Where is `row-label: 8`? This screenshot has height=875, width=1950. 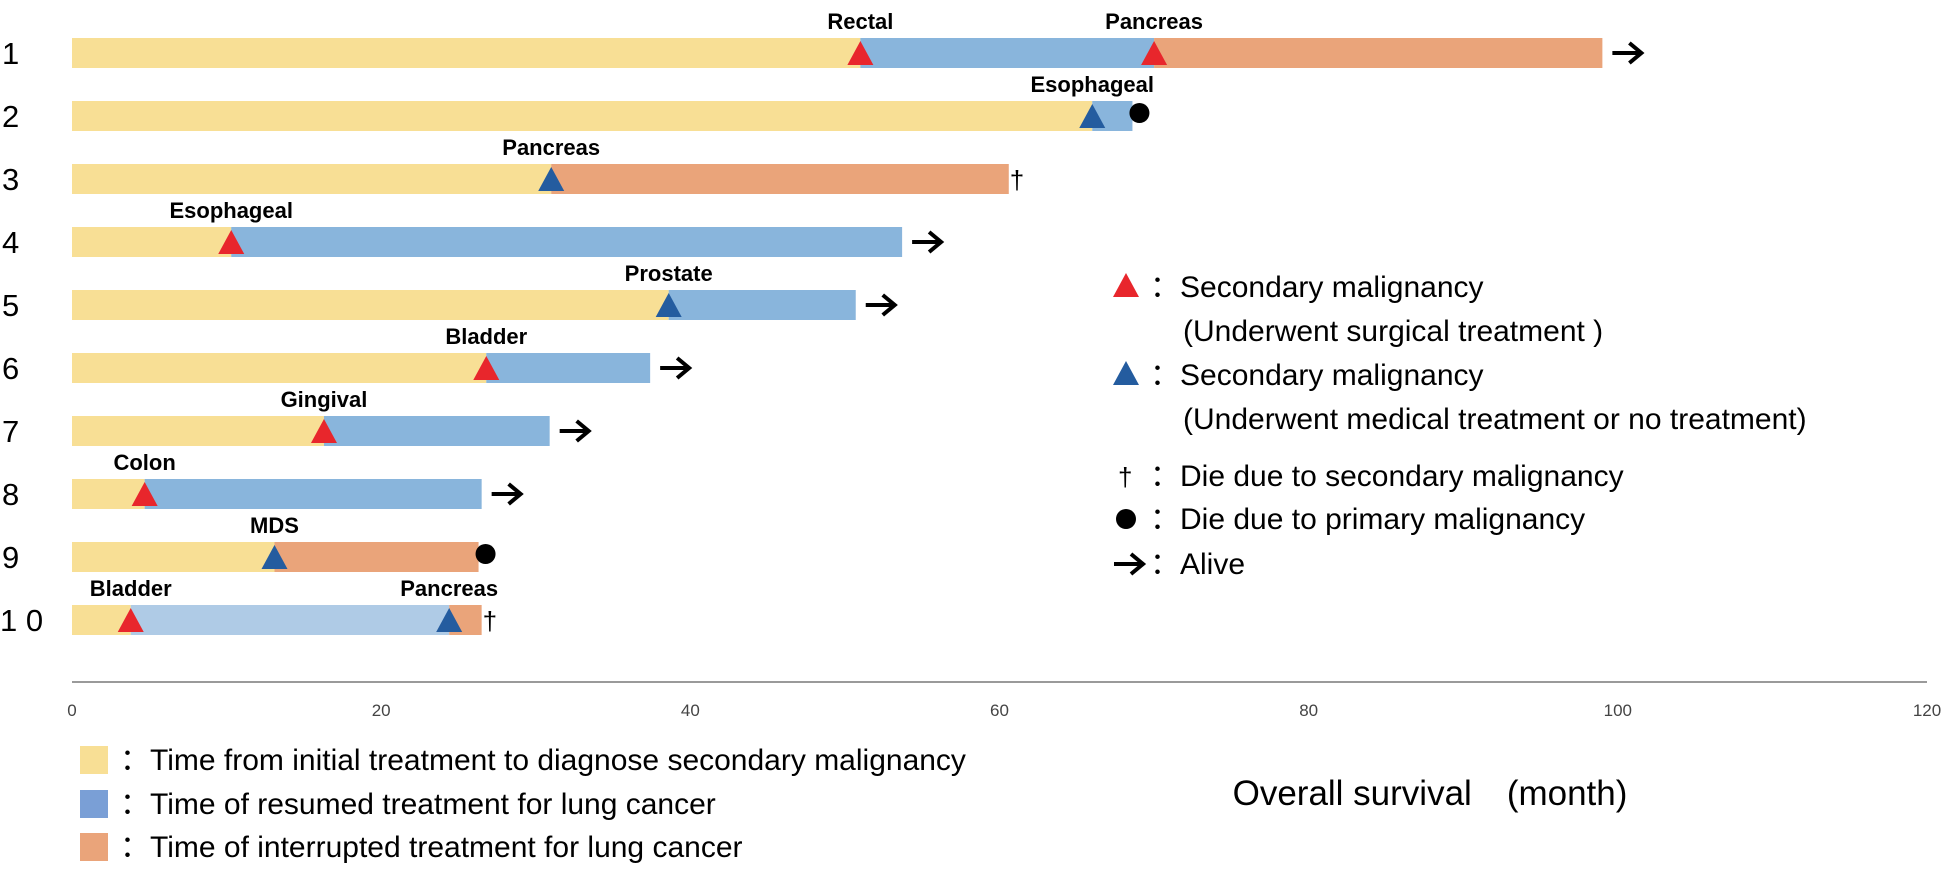 row-label: 8 is located at coordinates (10, 494).